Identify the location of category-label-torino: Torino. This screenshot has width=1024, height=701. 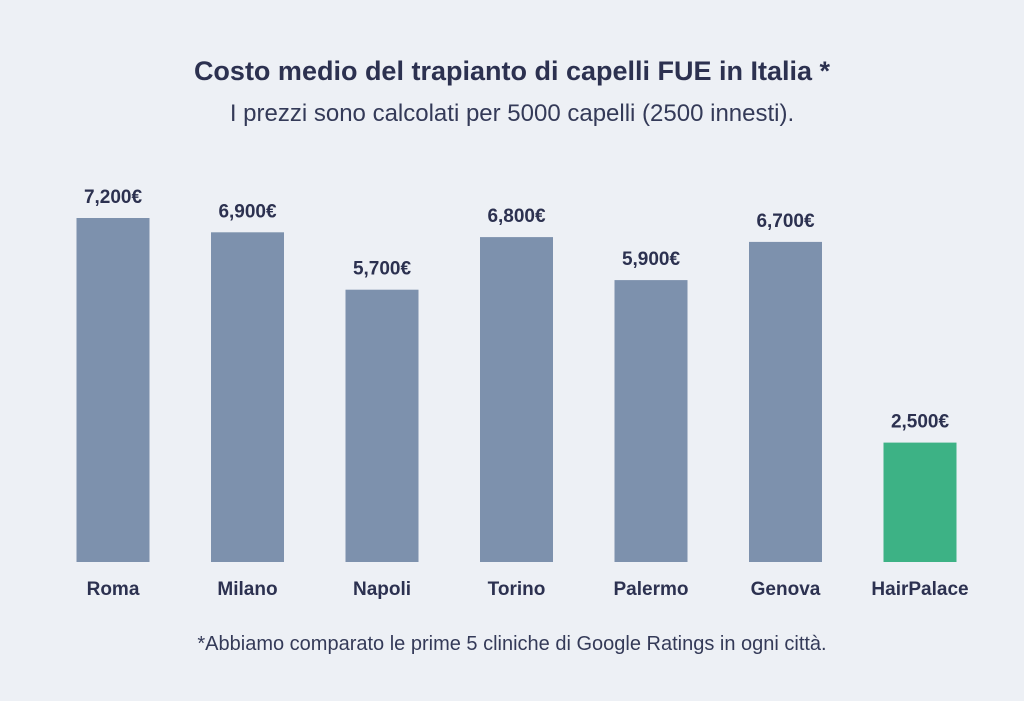
(517, 589).